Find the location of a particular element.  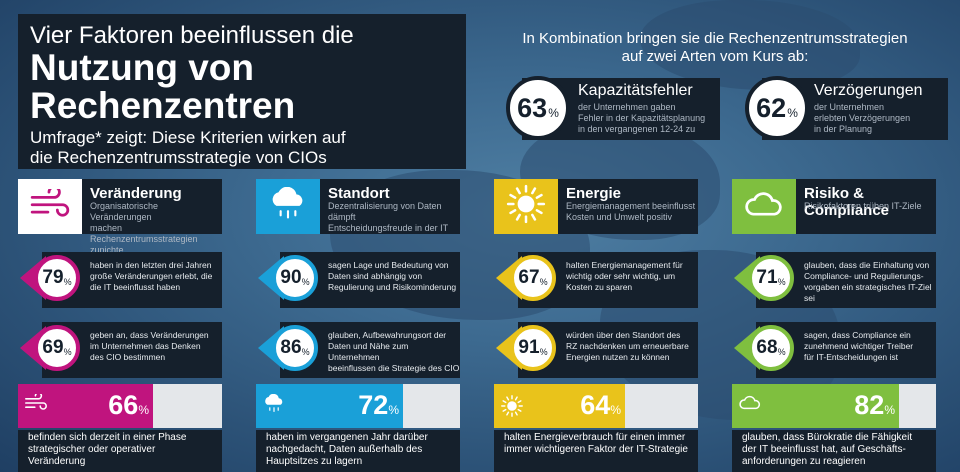

stat-delay-circle: 62% is located at coordinates (777, 108).